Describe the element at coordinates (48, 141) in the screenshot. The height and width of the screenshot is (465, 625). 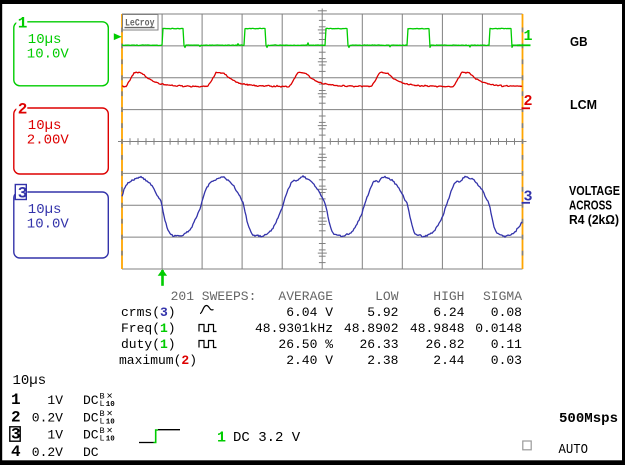
I see `svg-text: 2.00V` at that location.